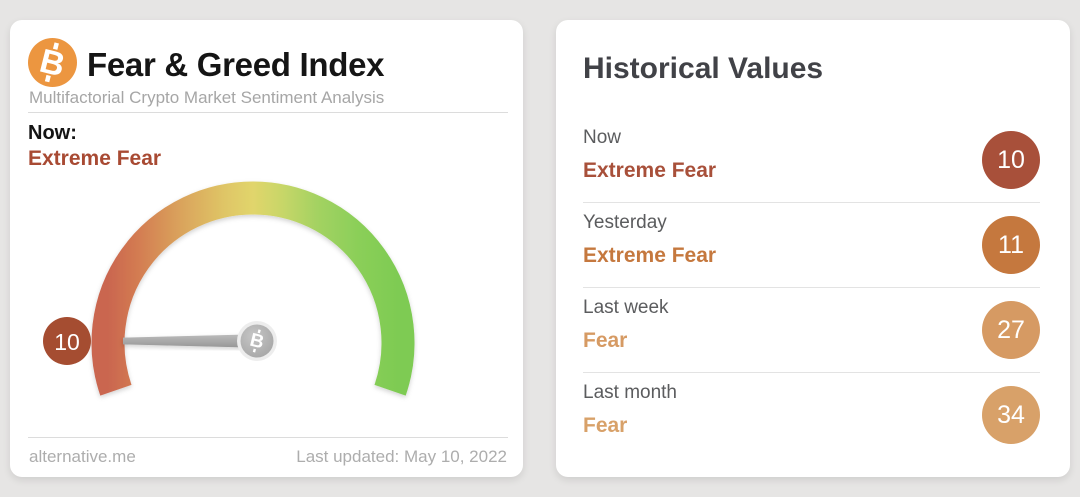 This screenshot has width=1080, height=497. Describe the element at coordinates (268, 112) in the screenshot. I see `header-divider` at that location.